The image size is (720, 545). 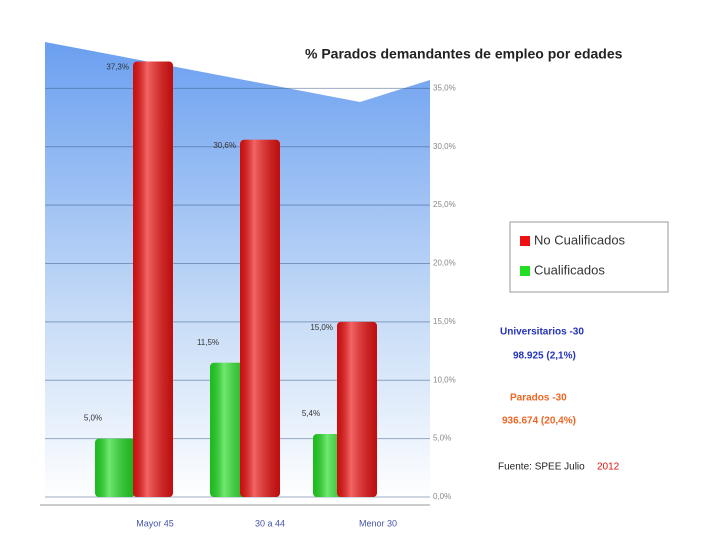 I want to click on value-label: 5,0%, so click(x=93, y=418).